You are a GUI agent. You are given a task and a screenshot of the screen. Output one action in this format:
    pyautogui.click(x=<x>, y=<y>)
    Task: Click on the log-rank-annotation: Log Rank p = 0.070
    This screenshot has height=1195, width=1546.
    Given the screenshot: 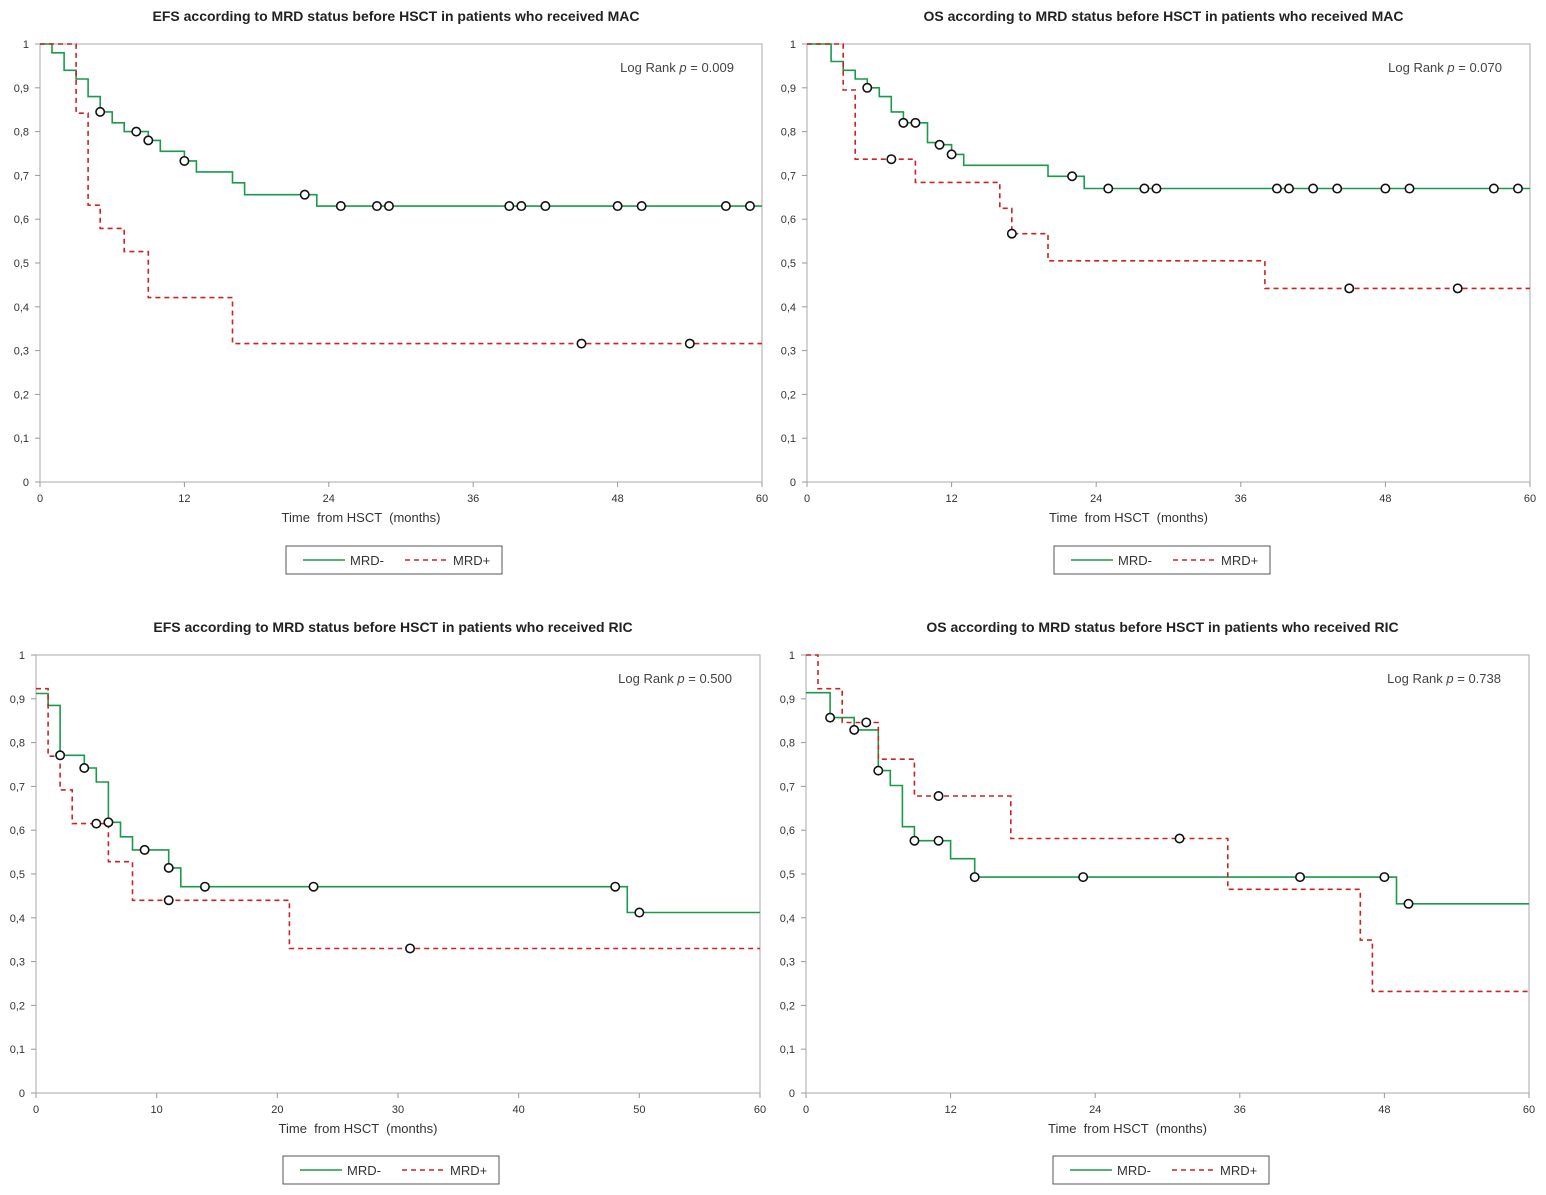 What is the action you would take?
    pyautogui.click(x=1445, y=67)
    